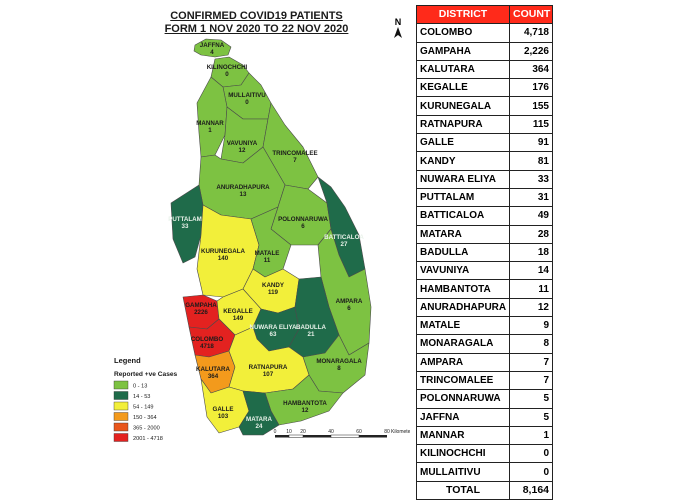  I want to click on district-label-trincomalee: TRINCOMALEE, so click(294, 153).